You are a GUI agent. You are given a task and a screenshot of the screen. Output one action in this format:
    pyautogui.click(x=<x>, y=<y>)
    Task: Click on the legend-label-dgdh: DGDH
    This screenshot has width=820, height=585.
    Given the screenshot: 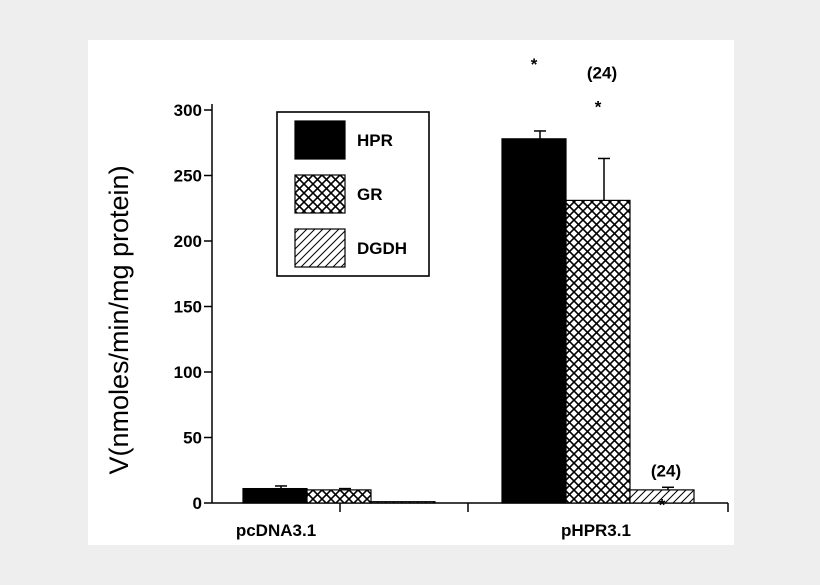 What is the action you would take?
    pyautogui.click(x=382, y=248)
    